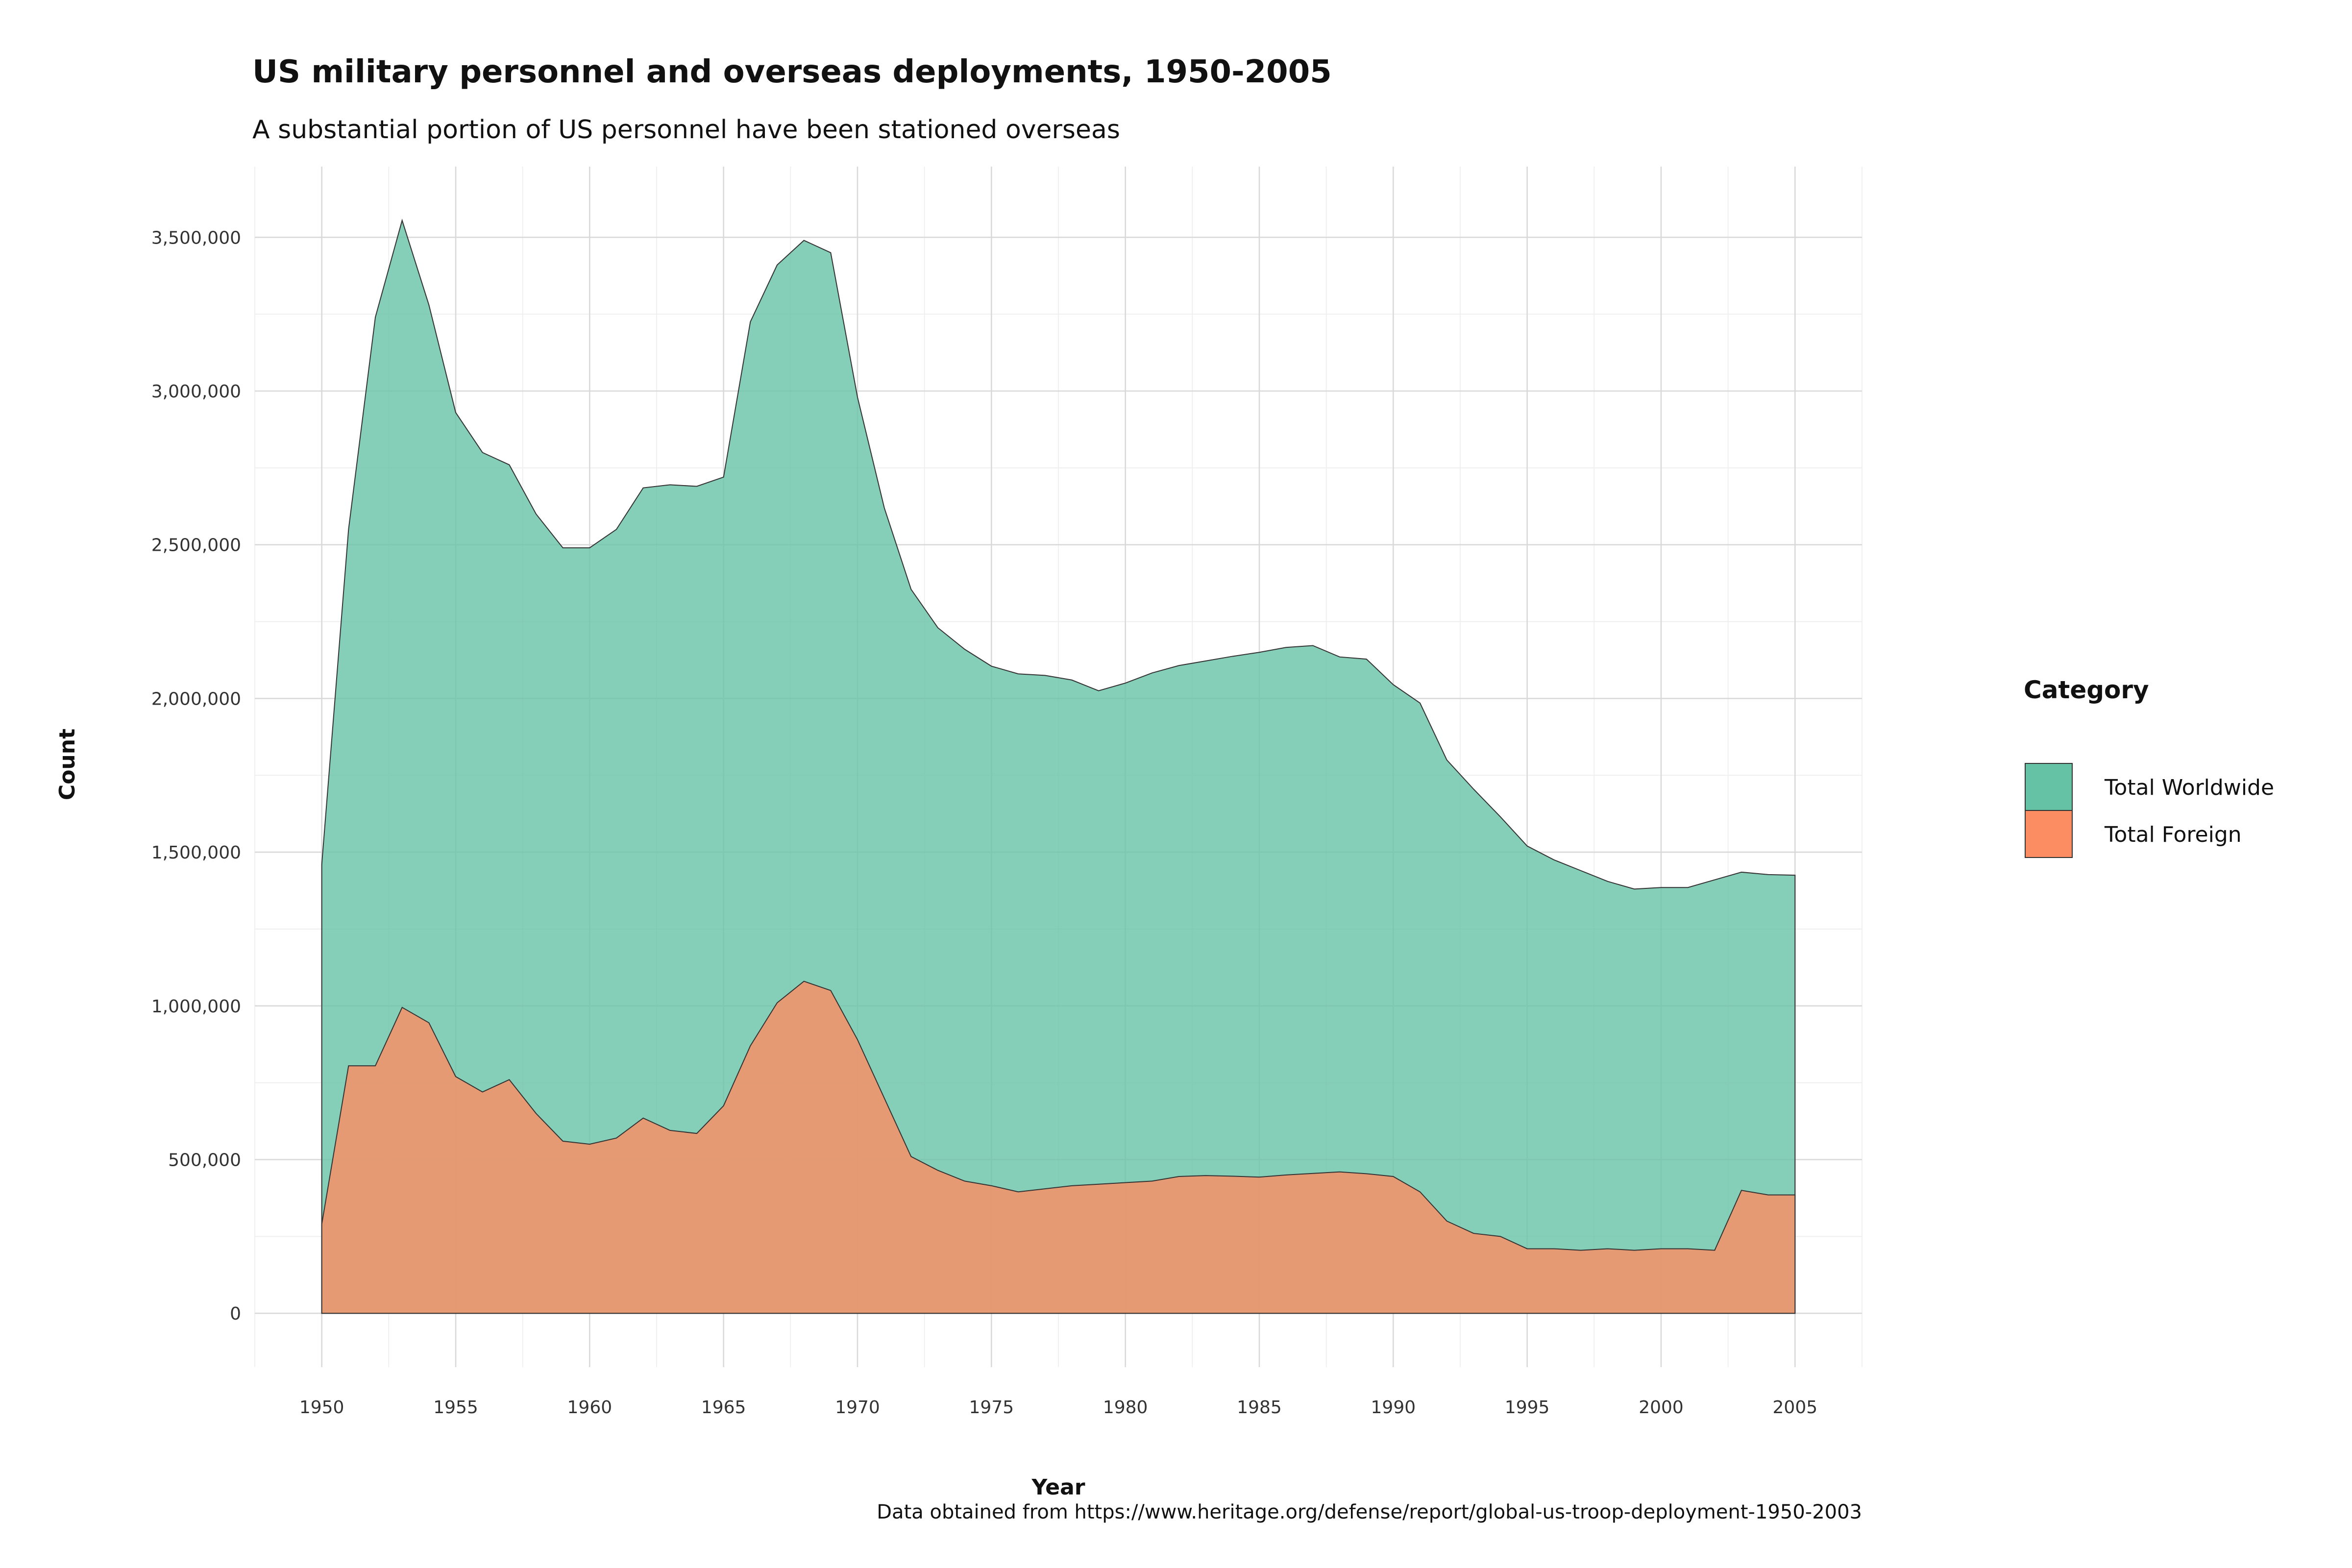  What do you see at coordinates (196, 546) in the screenshot?
I see `y-tick-label: 2,500,000` at bounding box center [196, 546].